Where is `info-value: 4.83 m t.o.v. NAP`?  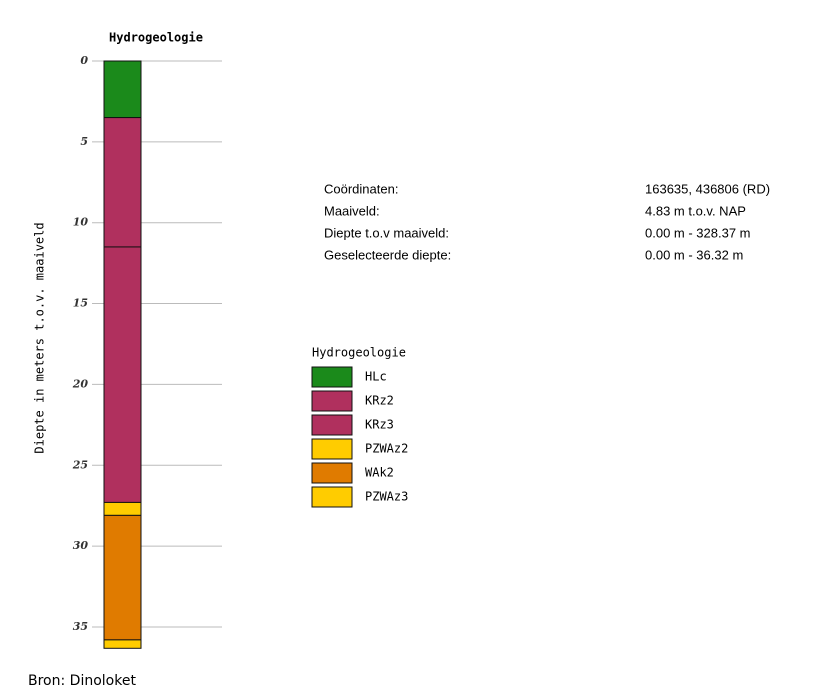
info-value: 4.83 m t.o.v. NAP is located at coordinates (695, 210).